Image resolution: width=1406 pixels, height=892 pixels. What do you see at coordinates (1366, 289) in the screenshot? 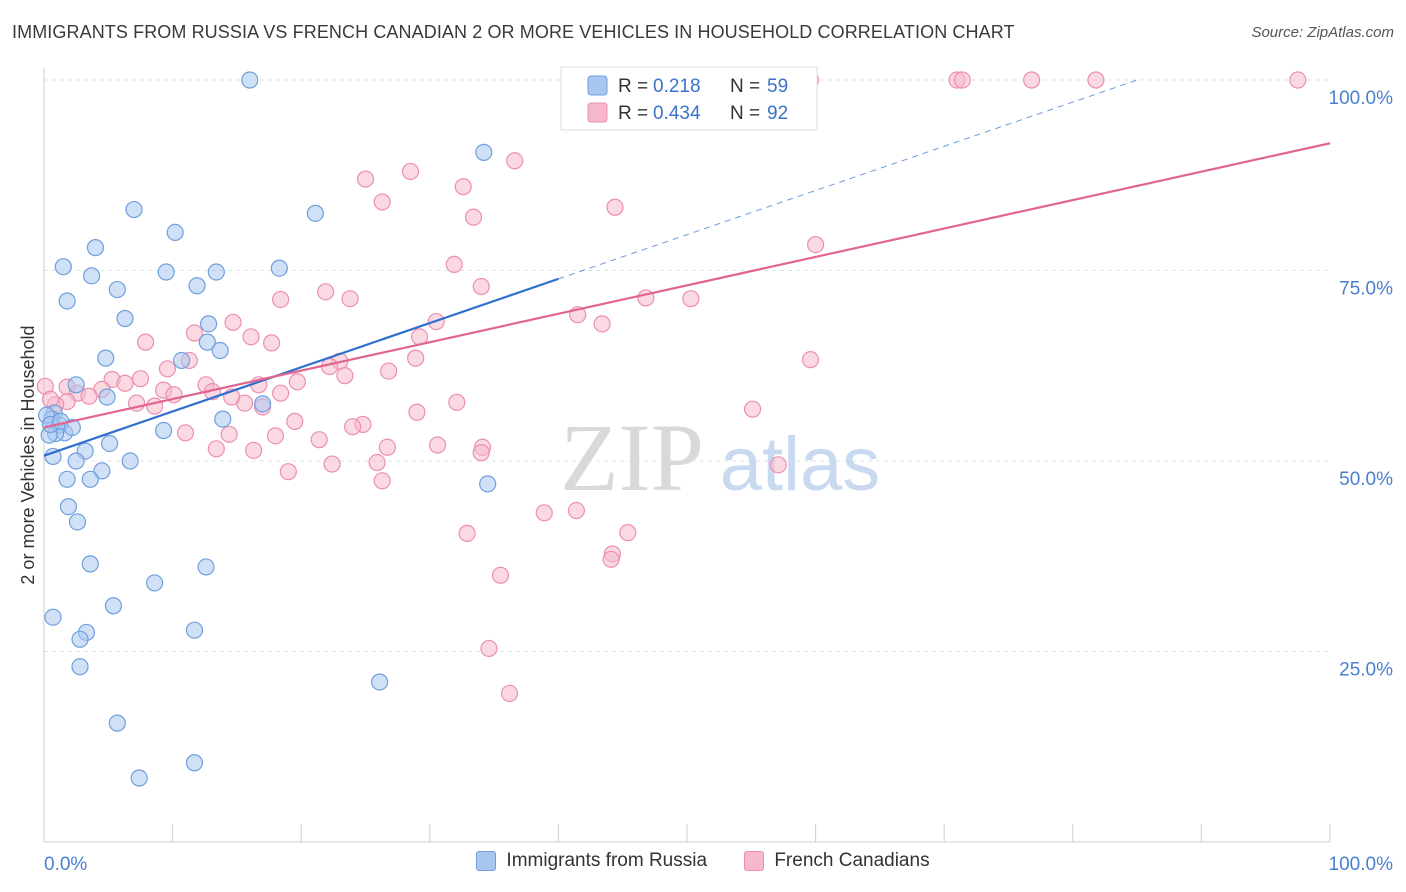
I see `y-tick-label: 75.0%` at bounding box center [1366, 289].